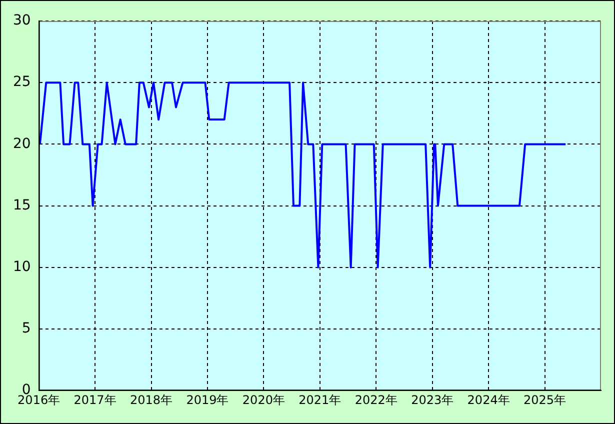 The image size is (615, 424). I want to click on y-tick-label: 25, so click(21, 82).